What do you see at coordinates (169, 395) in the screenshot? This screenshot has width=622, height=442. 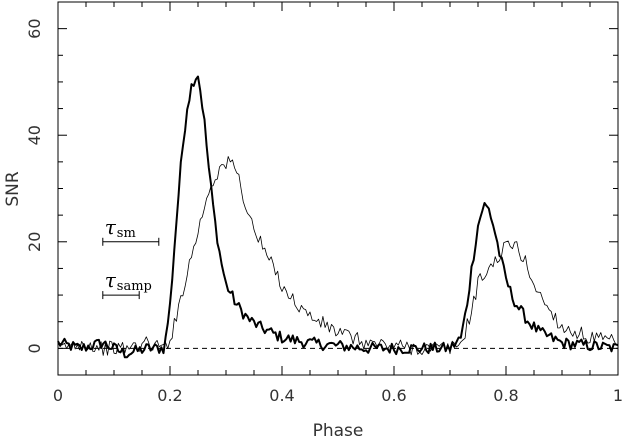 I see `x-tick-label: 0.2` at bounding box center [169, 395].